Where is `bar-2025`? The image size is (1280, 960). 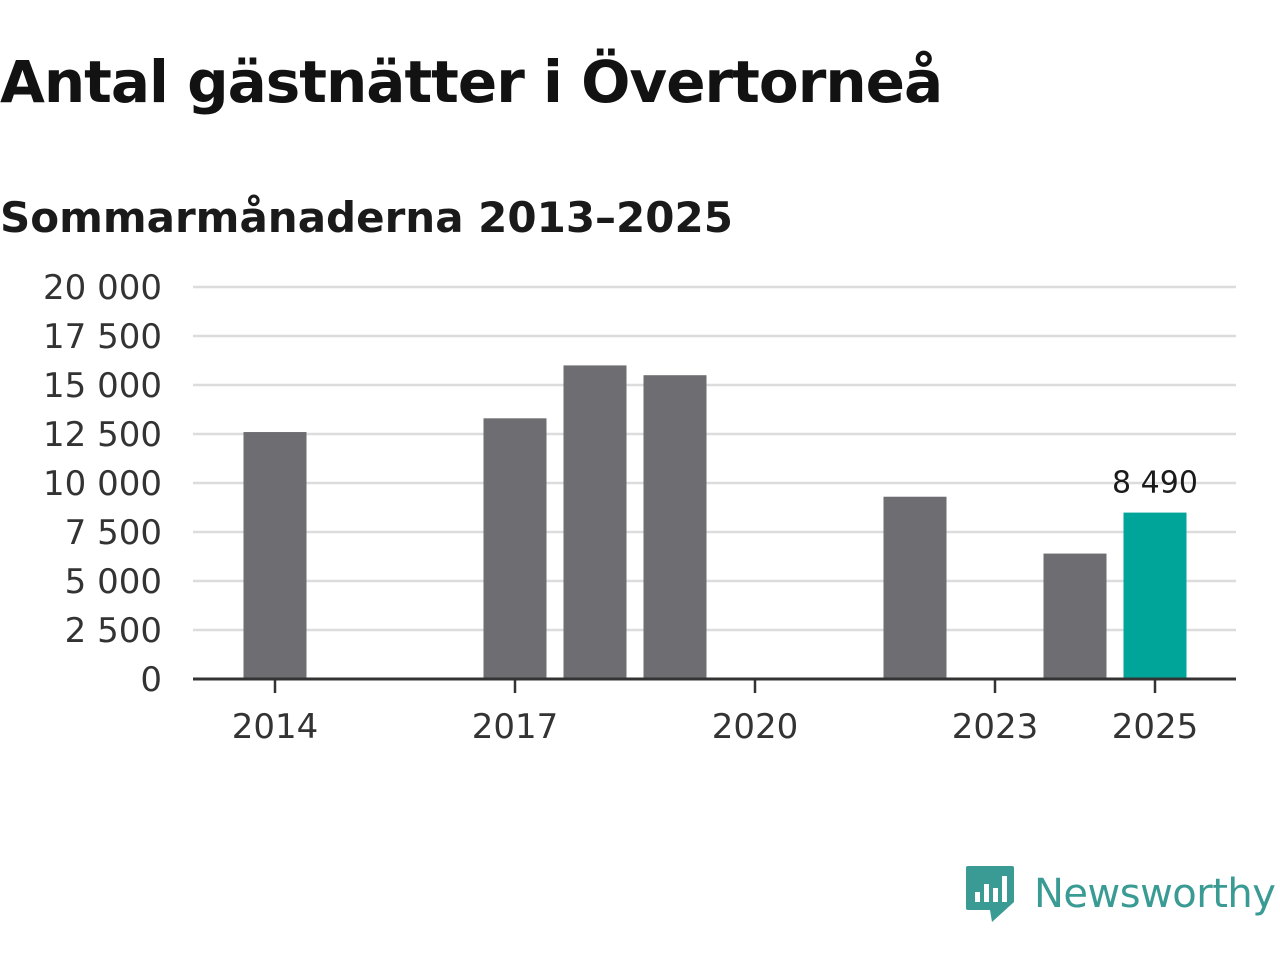
bar-2025 is located at coordinates (1155, 595).